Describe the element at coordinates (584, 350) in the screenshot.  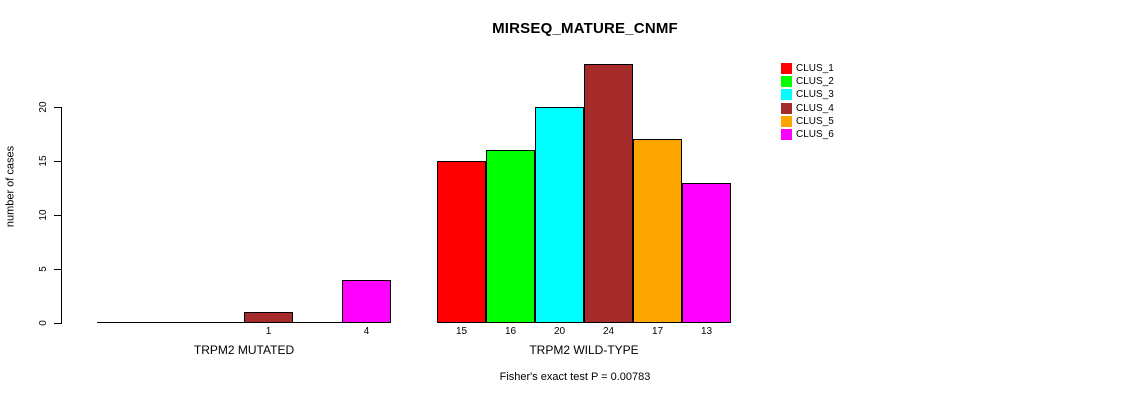
I see `group-label-wildtype: TRPM2 WILD-TYPE` at that location.